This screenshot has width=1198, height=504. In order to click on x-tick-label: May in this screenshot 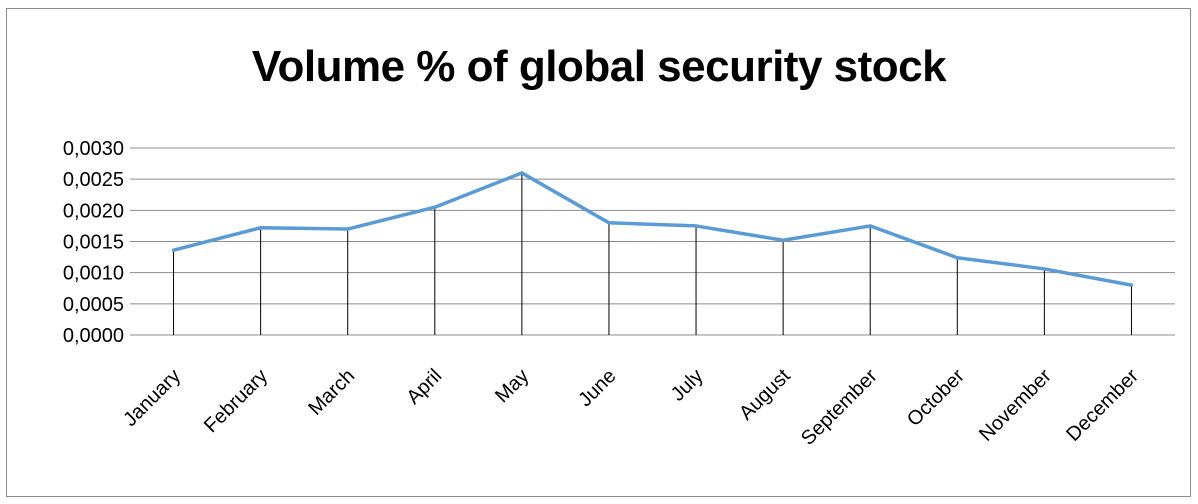, I will do `click(512, 386)`.